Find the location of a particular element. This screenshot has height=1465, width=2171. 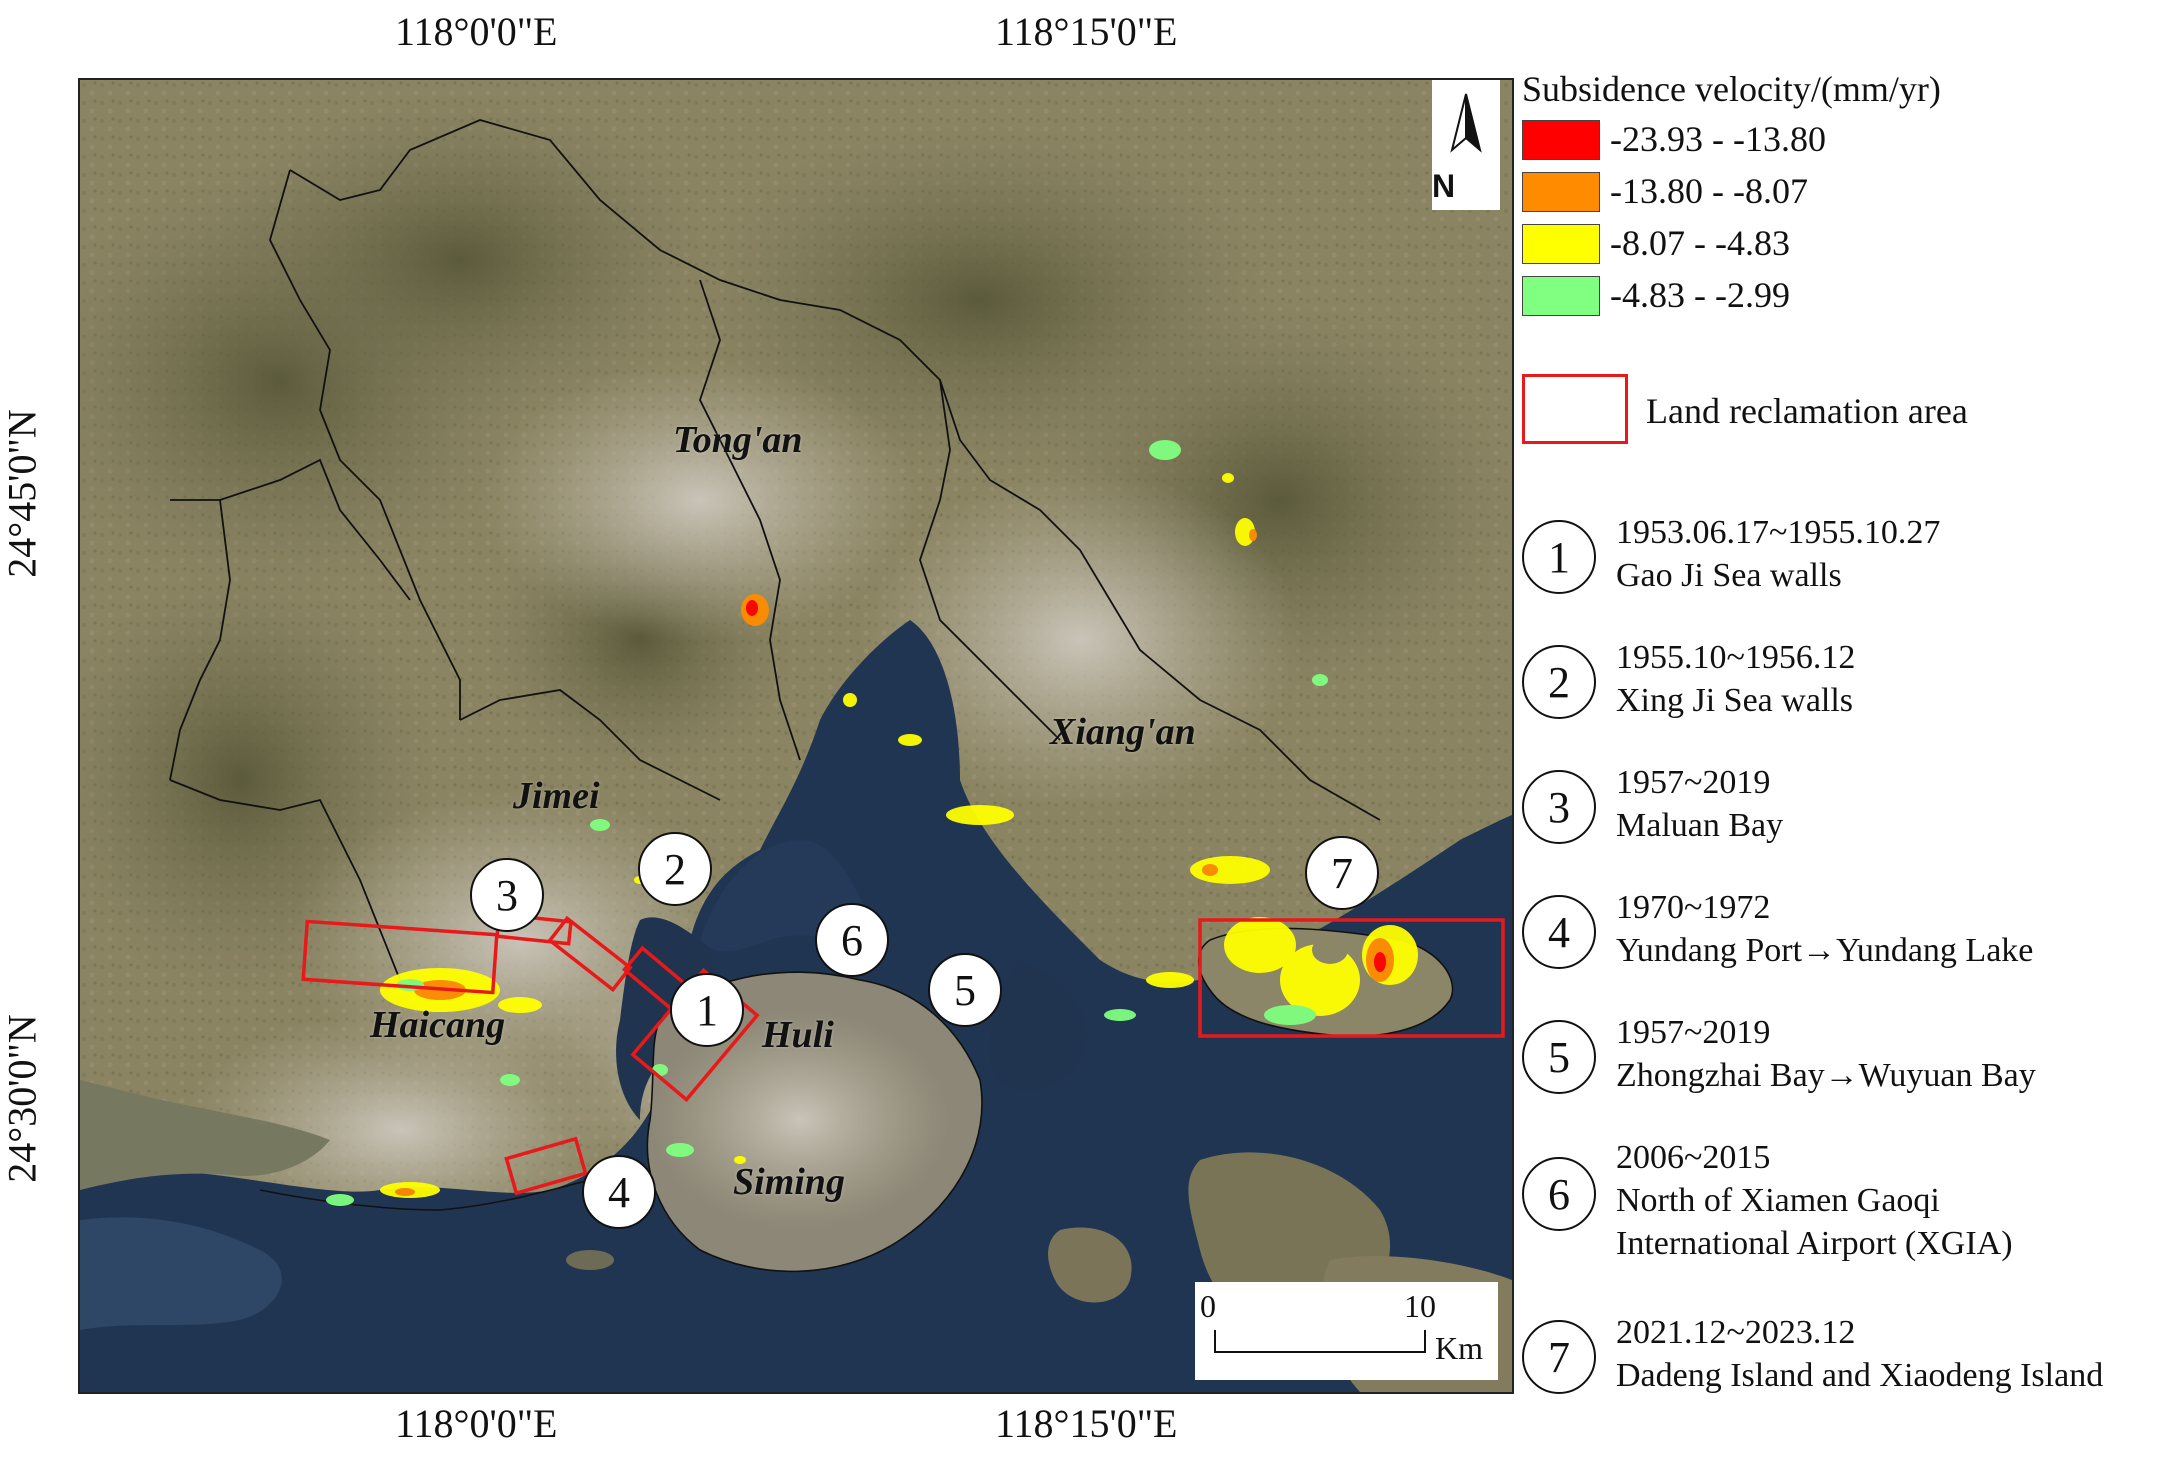

place-haicang: Haicang is located at coordinates (438, 1025).